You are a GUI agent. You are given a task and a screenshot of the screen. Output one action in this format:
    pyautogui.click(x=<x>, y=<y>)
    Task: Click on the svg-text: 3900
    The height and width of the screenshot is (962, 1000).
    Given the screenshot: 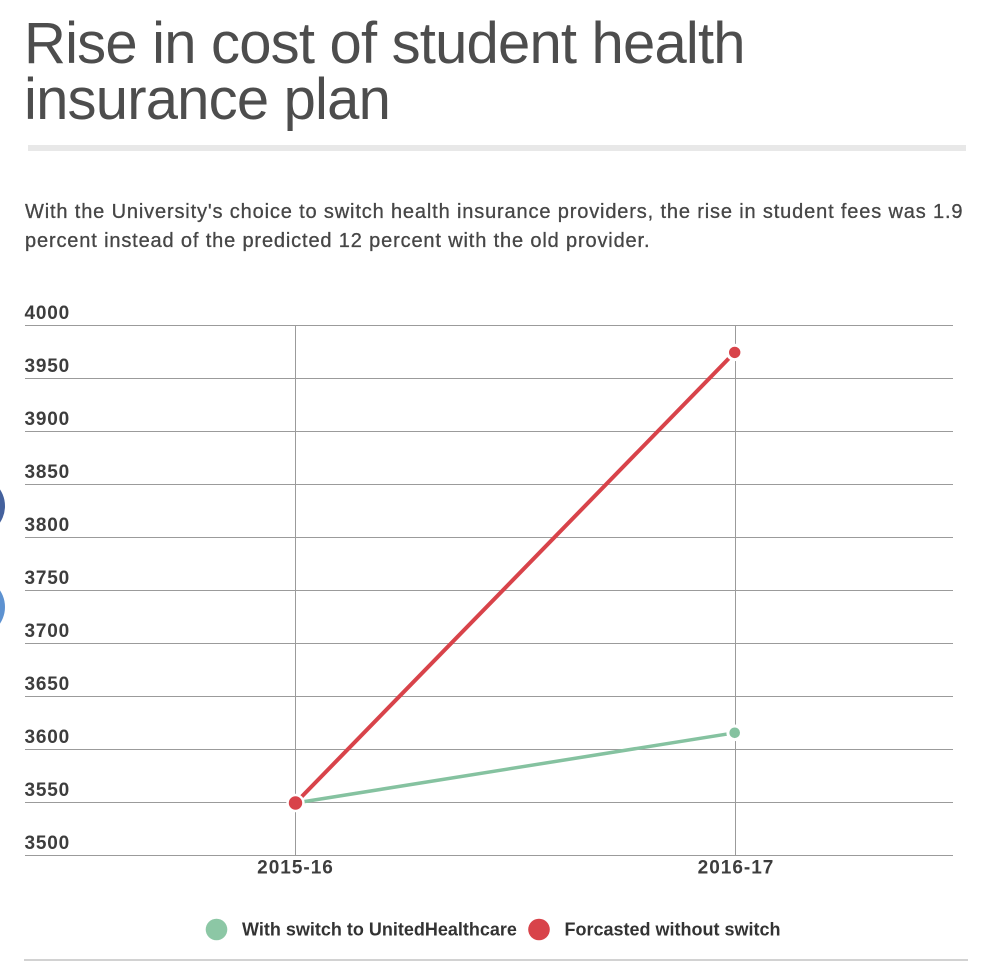 What is the action you would take?
    pyautogui.click(x=47, y=419)
    